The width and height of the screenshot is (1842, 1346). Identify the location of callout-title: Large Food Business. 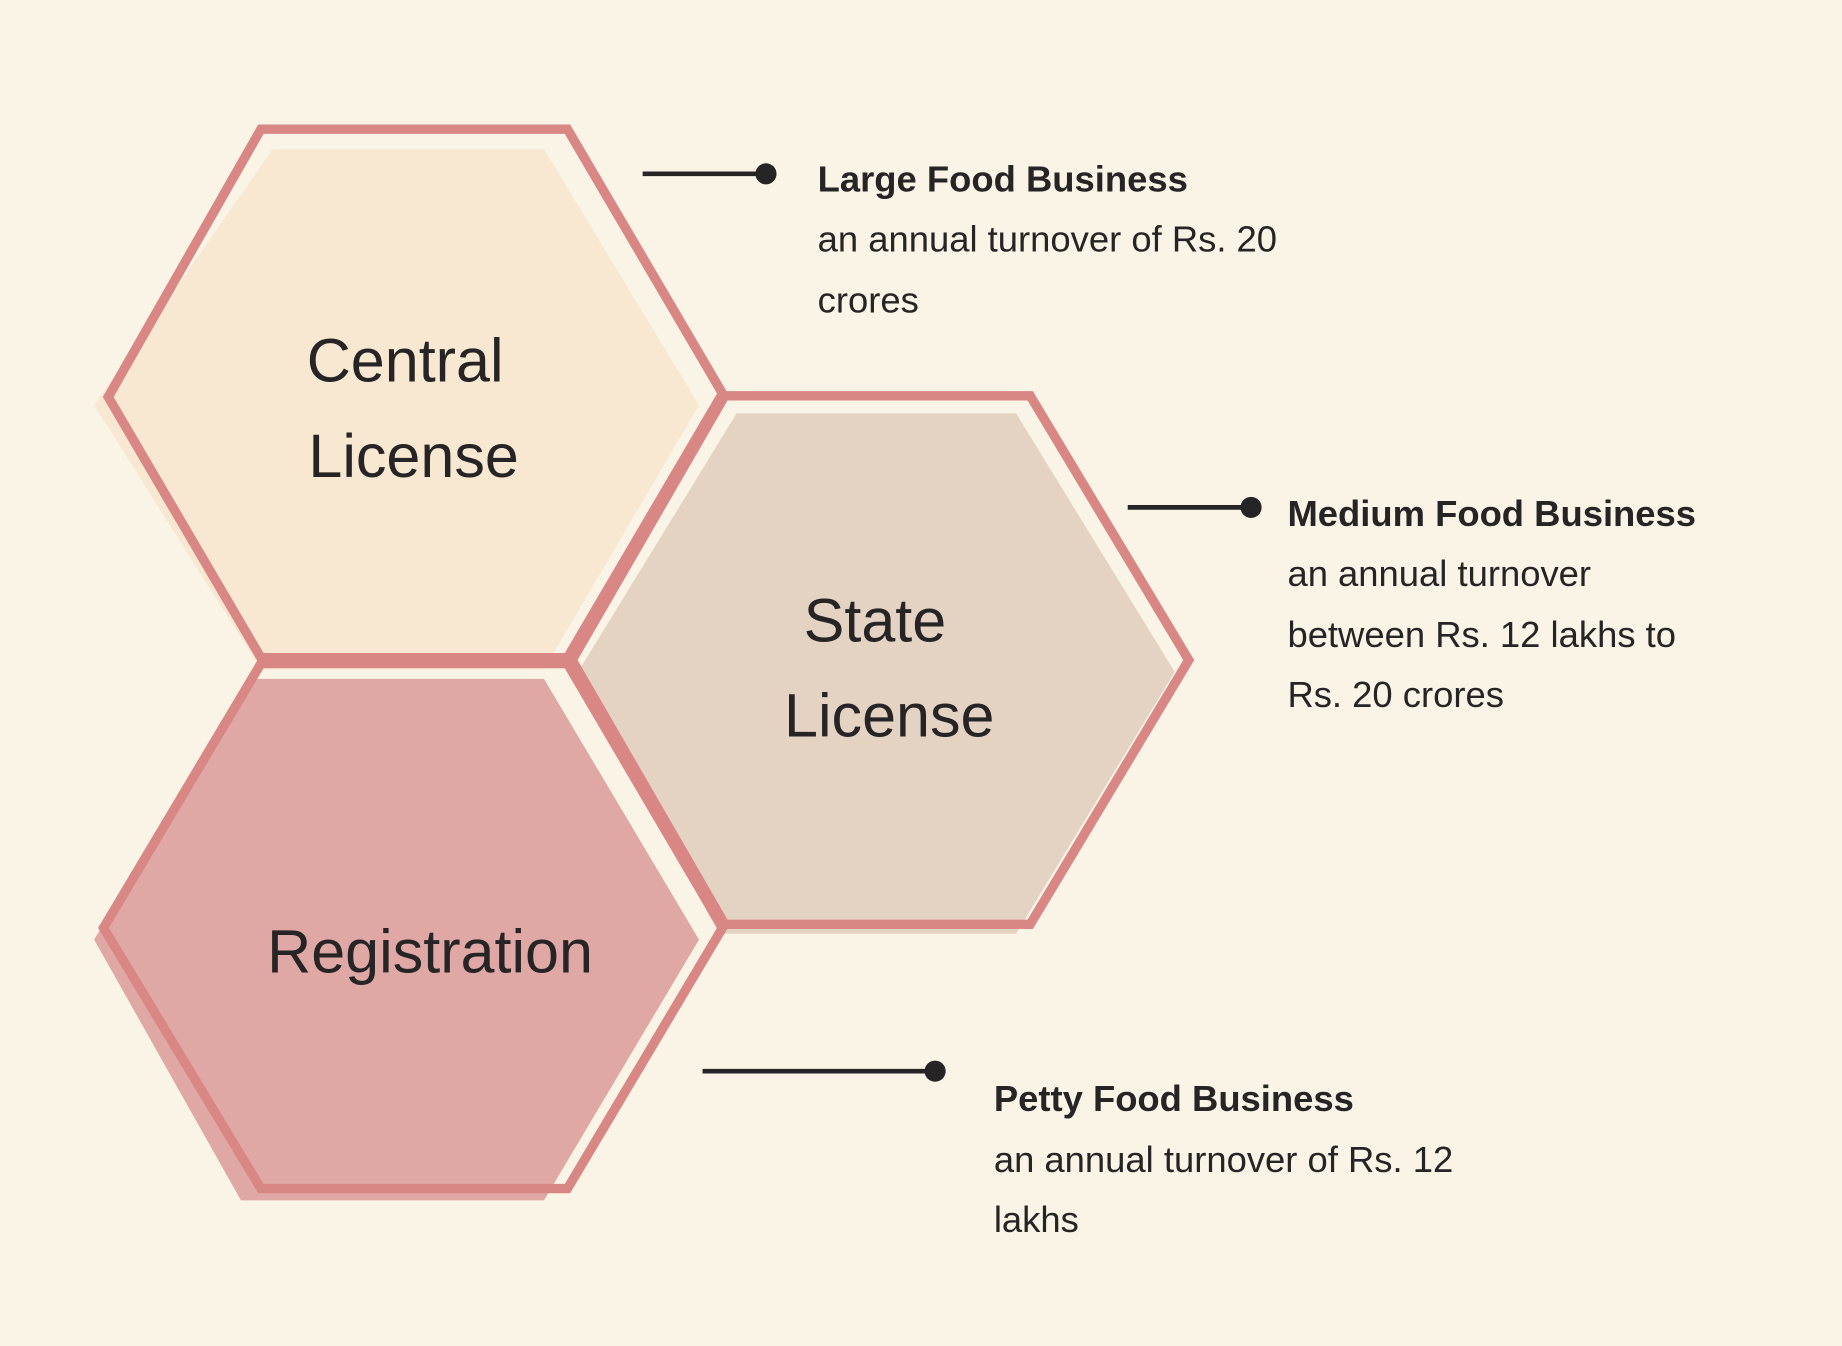
(1003, 178).